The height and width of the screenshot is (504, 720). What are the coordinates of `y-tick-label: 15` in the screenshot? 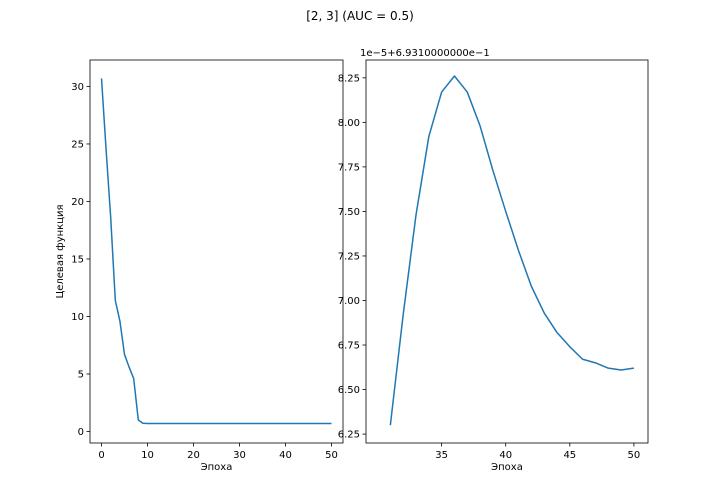 It's located at (77, 259).